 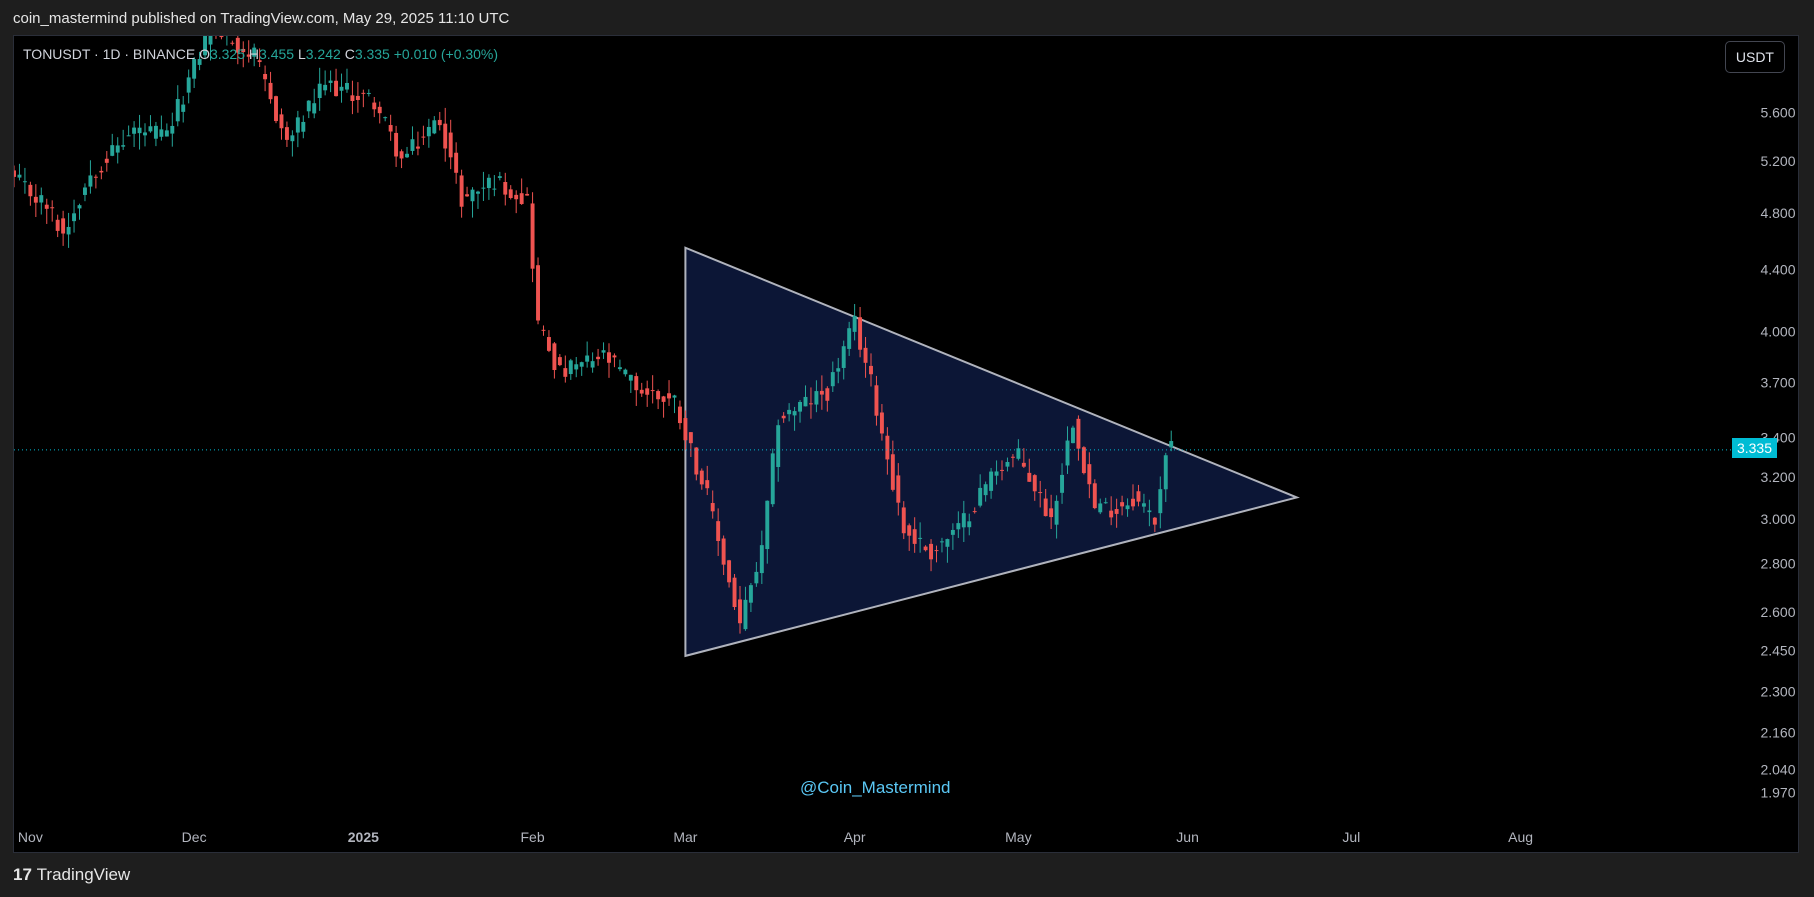 What do you see at coordinates (1777, 792) in the screenshot?
I see `y-tick-label: 1.970` at bounding box center [1777, 792].